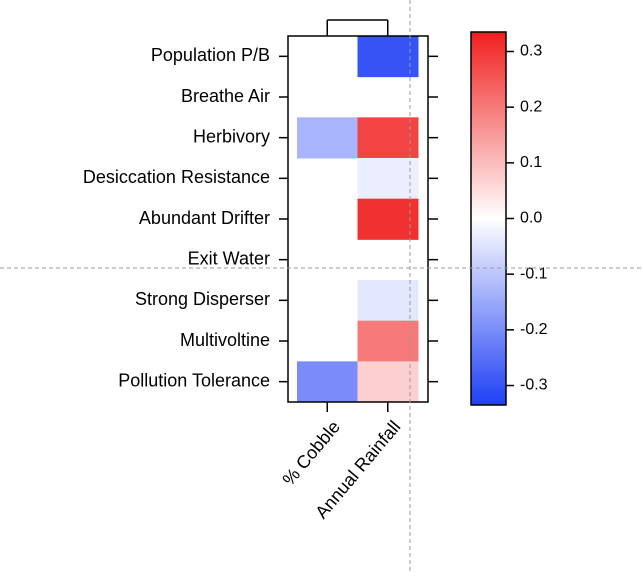 This screenshot has height=577, width=643. Describe the element at coordinates (534, 329) in the screenshot. I see `colorbar-tick-label: -0.2` at that location.